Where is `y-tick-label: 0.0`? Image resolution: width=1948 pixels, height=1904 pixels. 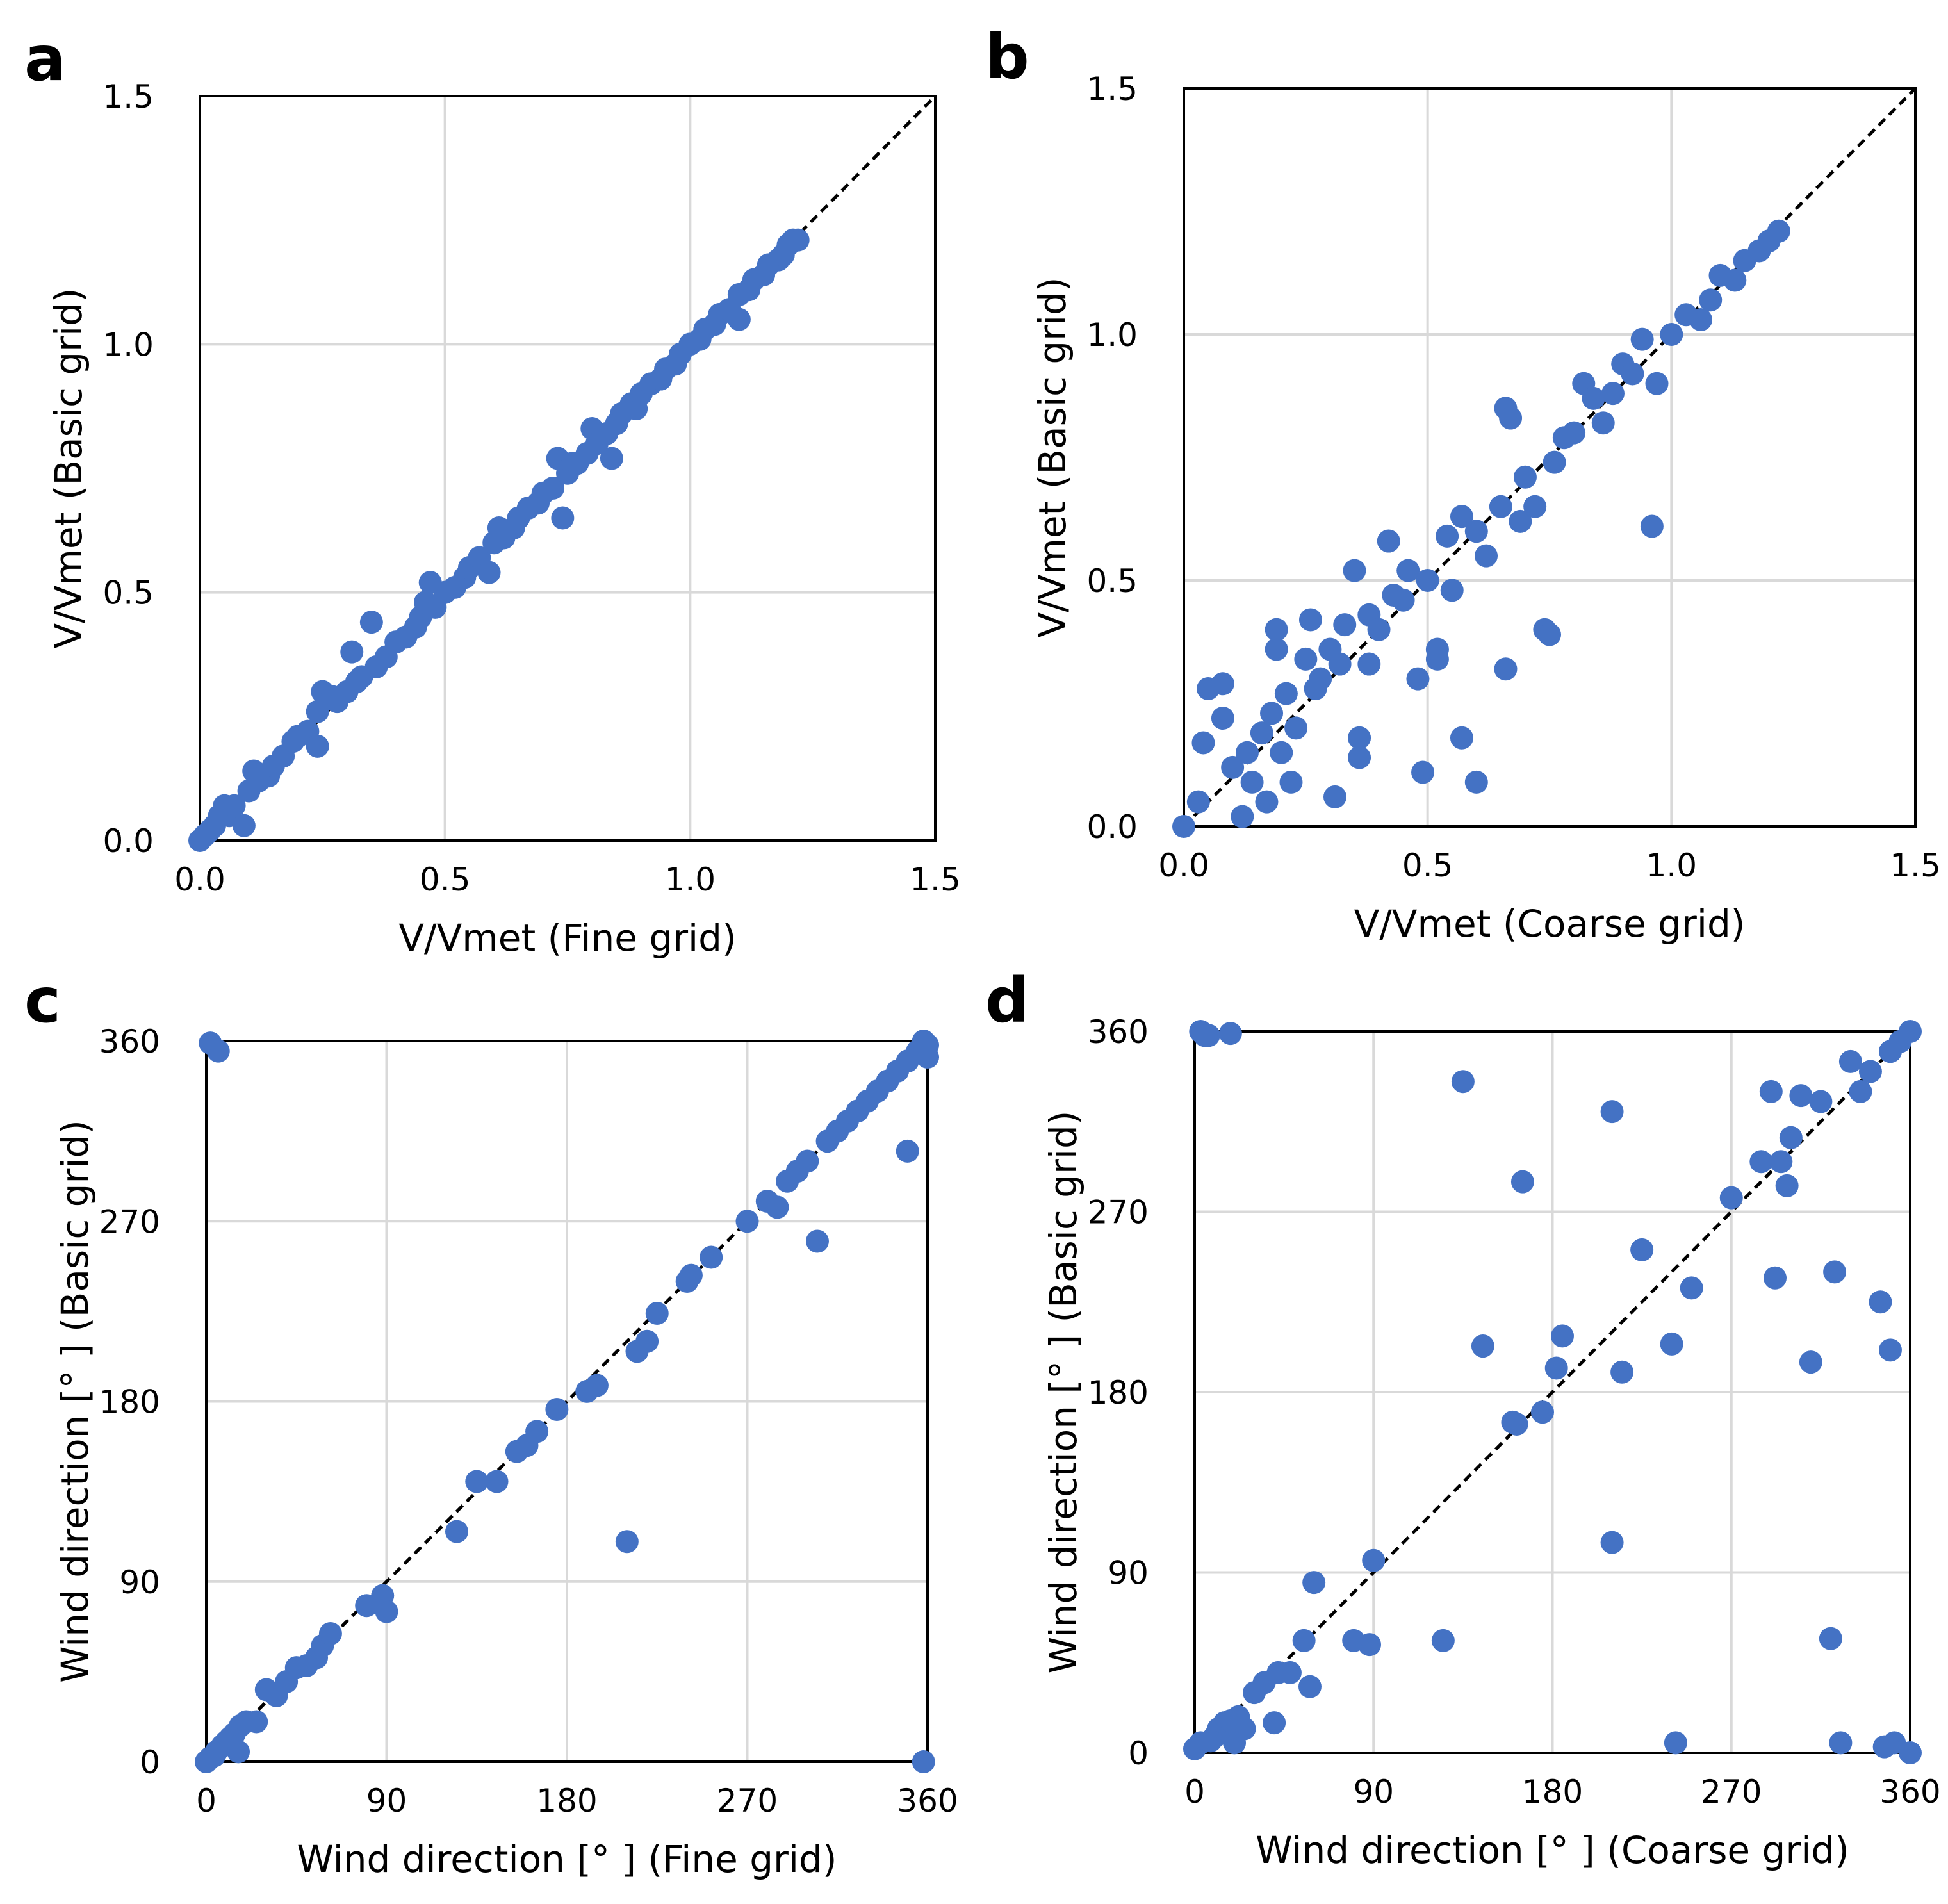
y-tick-label: 0.0 is located at coordinates (128, 841).